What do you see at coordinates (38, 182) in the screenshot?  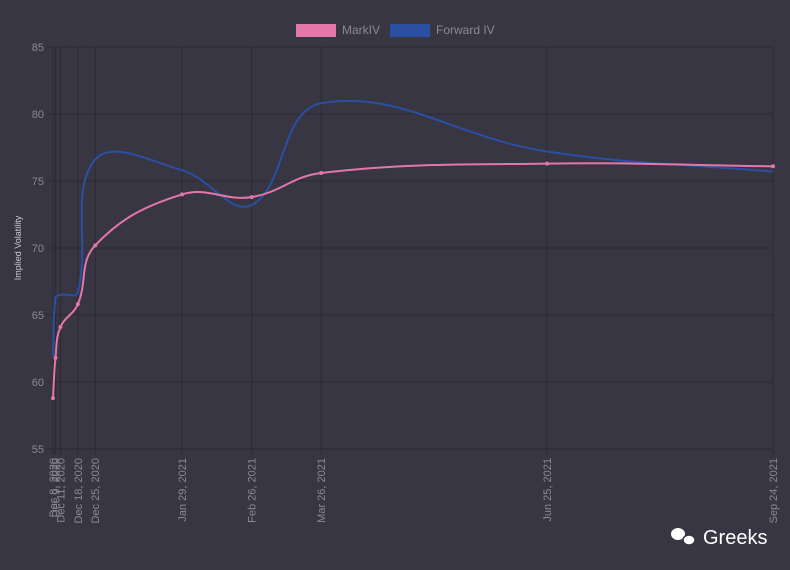 I see `y-tick-label: 75` at bounding box center [38, 182].